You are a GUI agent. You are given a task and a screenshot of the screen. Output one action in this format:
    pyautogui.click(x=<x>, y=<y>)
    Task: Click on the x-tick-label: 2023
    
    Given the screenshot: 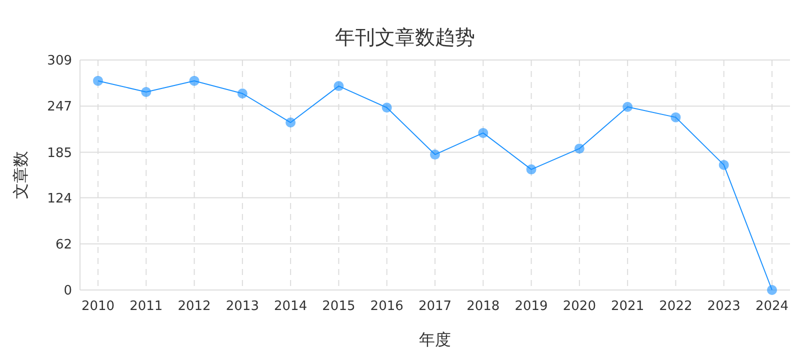 What is the action you would take?
    pyautogui.click(x=723, y=306)
    